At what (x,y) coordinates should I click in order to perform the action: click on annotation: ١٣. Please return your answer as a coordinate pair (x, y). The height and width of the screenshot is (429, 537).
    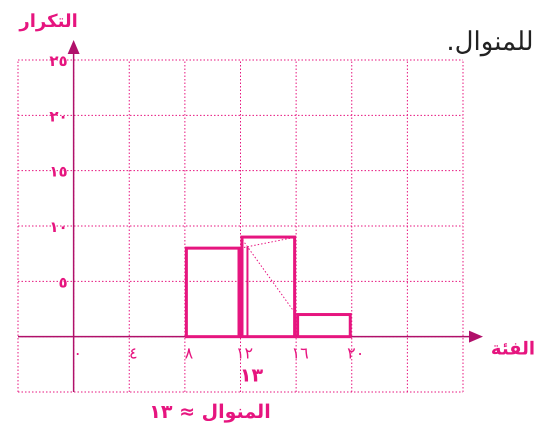
    Looking at the image, I should click on (252, 375).